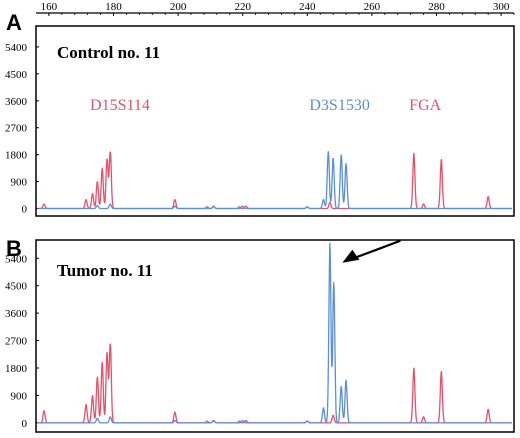 The image size is (520, 438). I want to click on arrow-annotation, so click(371, 251).